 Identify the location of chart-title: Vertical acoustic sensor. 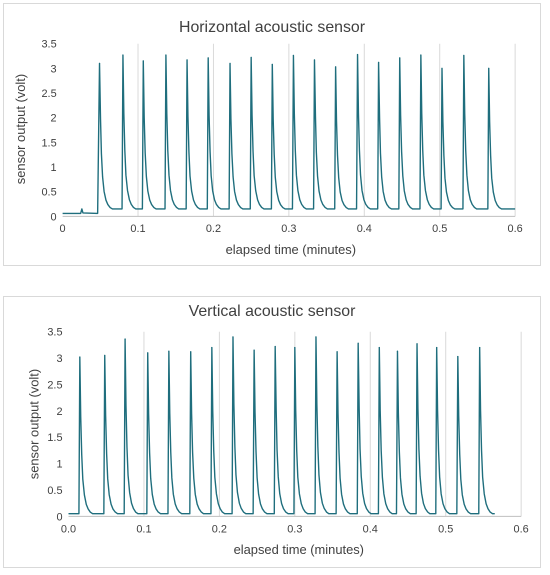
(272, 311).